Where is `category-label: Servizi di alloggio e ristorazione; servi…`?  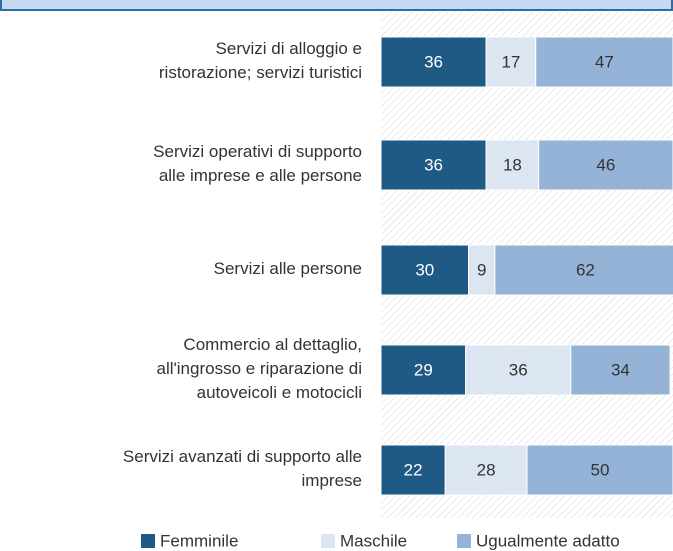 category-label: Servizi di alloggio e ristorazione; servi… is located at coordinates (260, 60).